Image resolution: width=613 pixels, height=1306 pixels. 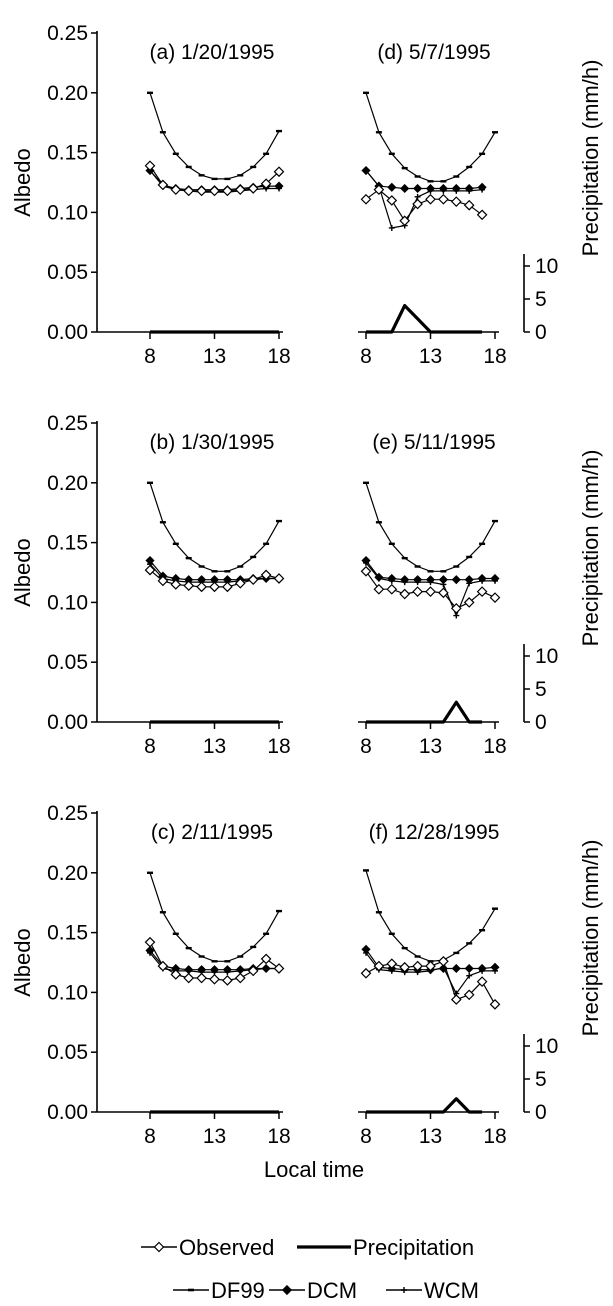 What do you see at coordinates (424, 1105) in the screenshot?
I see `precipitation-line` at bounding box center [424, 1105].